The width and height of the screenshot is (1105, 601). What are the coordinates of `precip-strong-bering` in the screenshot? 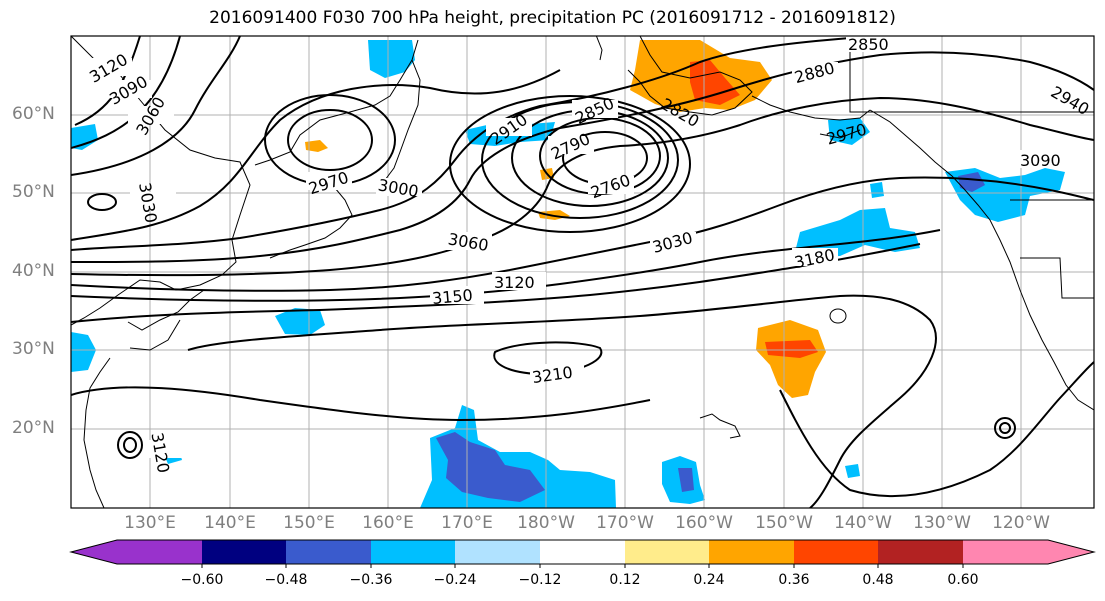 It's located at (715, 82).